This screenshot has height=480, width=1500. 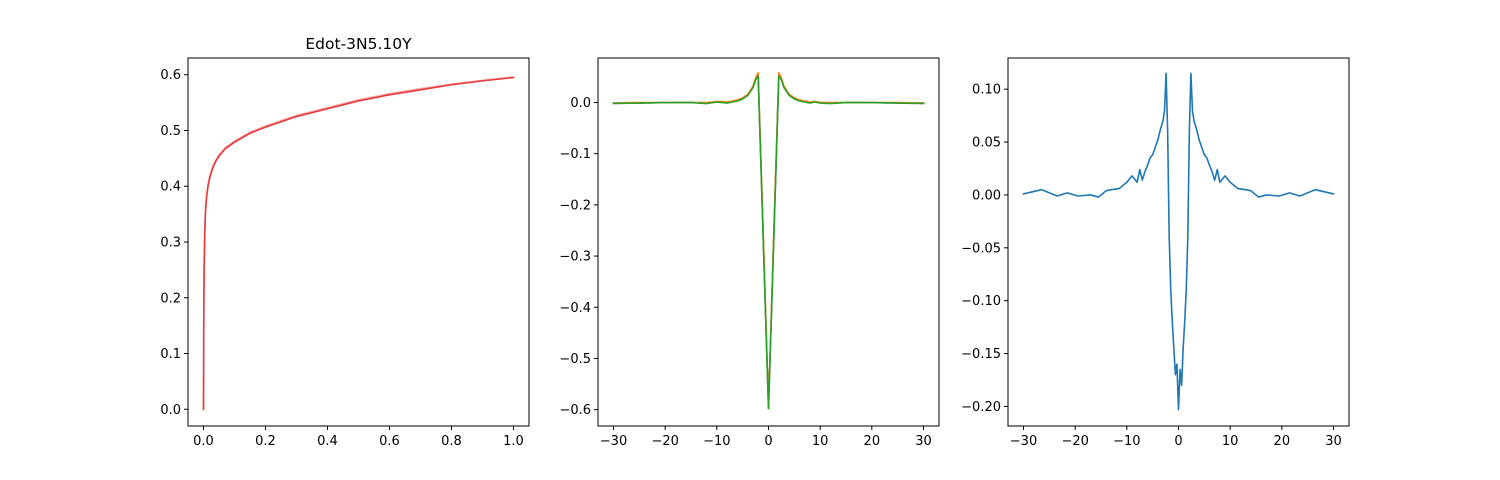 I want to click on y-tick-label: −0.2, so click(x=575, y=205).